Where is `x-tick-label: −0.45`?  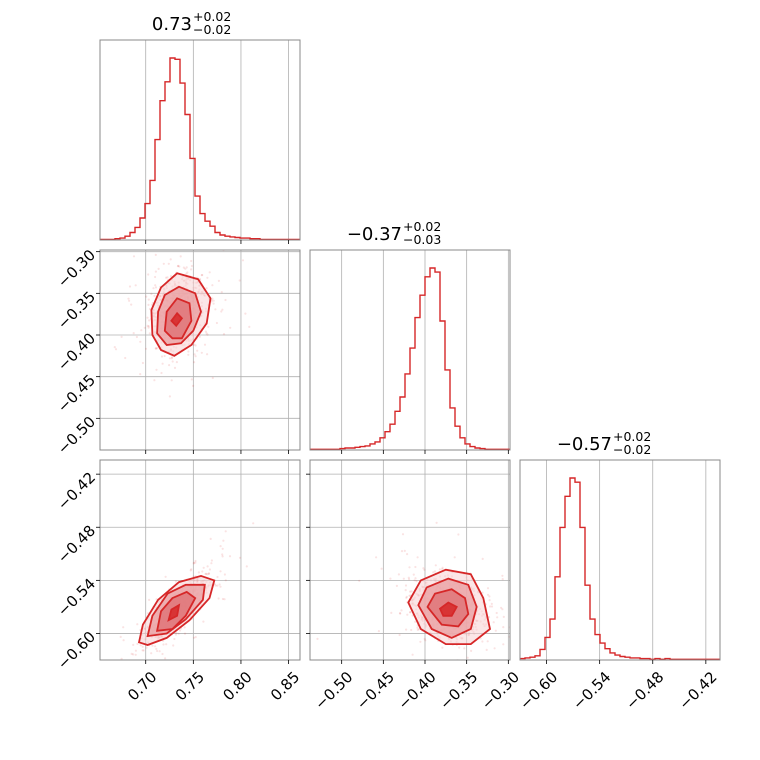
x-tick-label: −0.45 is located at coordinates (375, 690).